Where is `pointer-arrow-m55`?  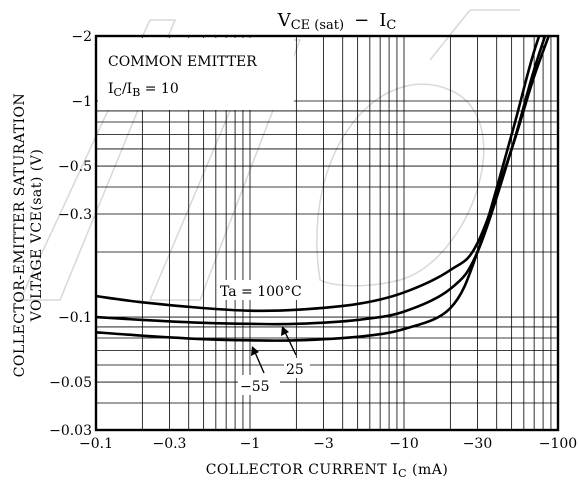
pointer-arrow-m55 is located at coordinates (258, 360).